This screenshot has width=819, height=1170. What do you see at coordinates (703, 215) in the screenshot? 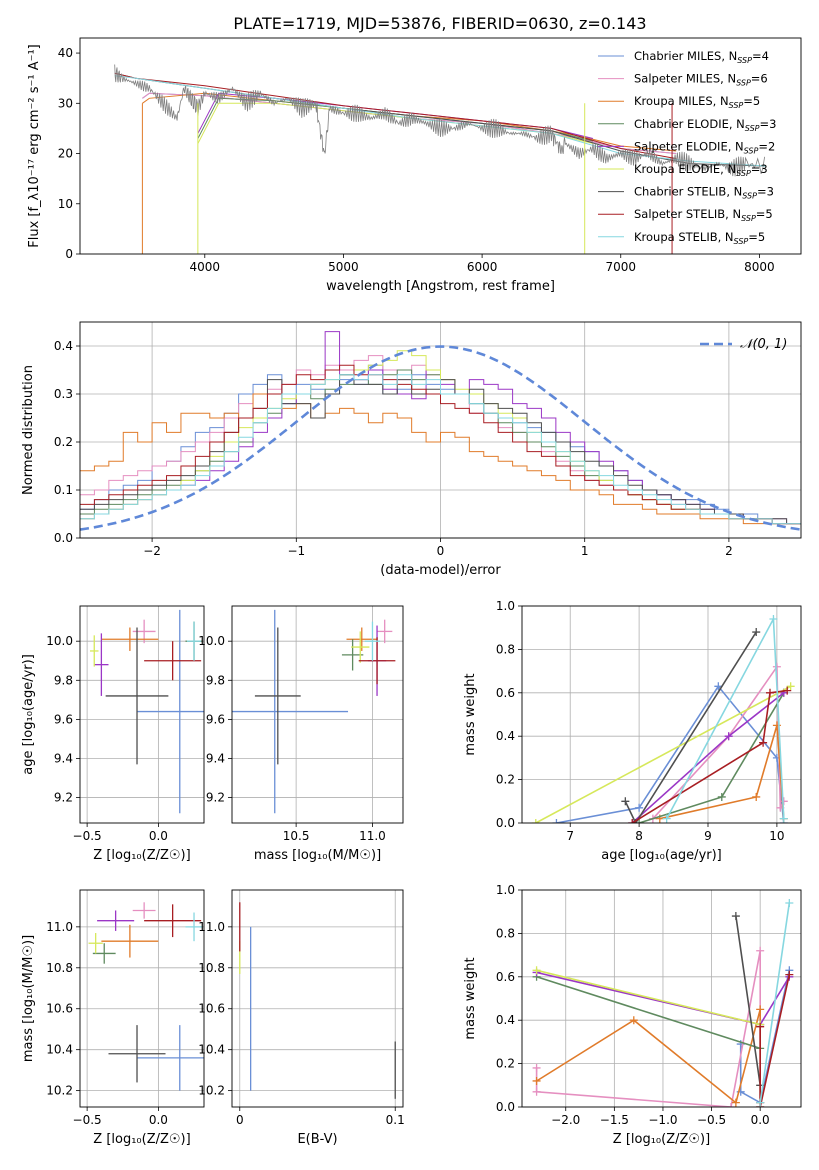
I see `legend-label: Salpeter STELIB, NSSP=5` at bounding box center [703, 215].